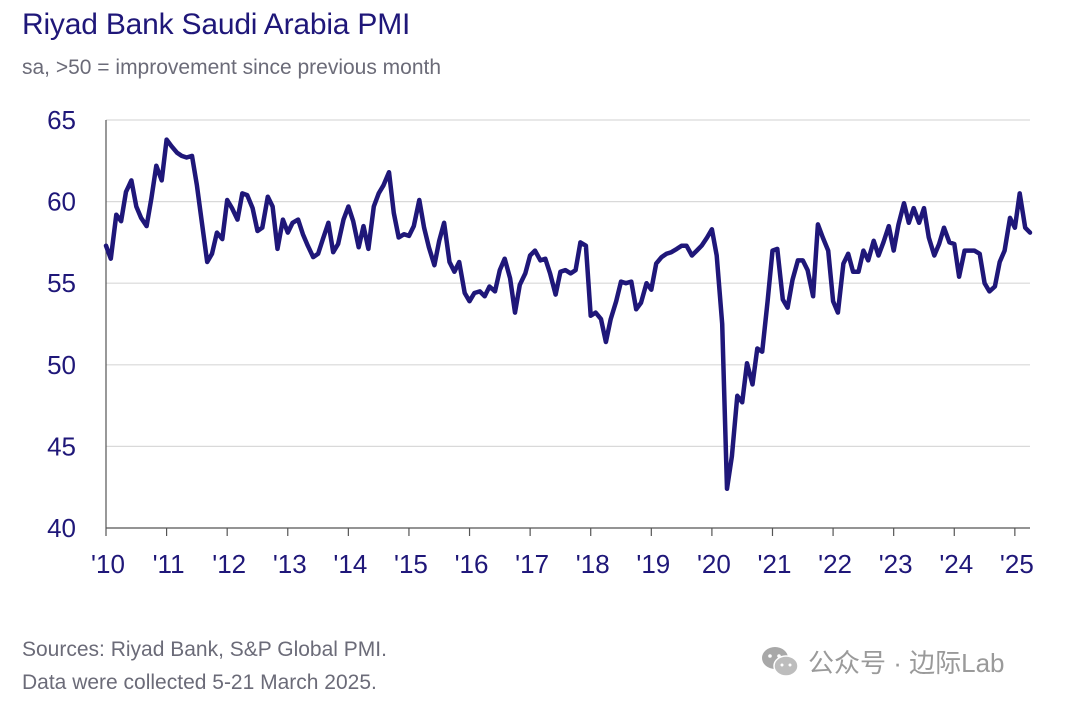 The image size is (1080, 705). What do you see at coordinates (835, 564) in the screenshot?
I see `x-tick-label: '22` at bounding box center [835, 564].